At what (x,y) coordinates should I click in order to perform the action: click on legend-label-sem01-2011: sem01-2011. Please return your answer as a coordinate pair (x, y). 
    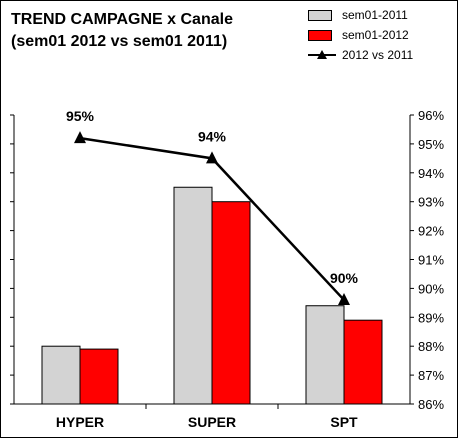
    Looking at the image, I should click on (375, 15).